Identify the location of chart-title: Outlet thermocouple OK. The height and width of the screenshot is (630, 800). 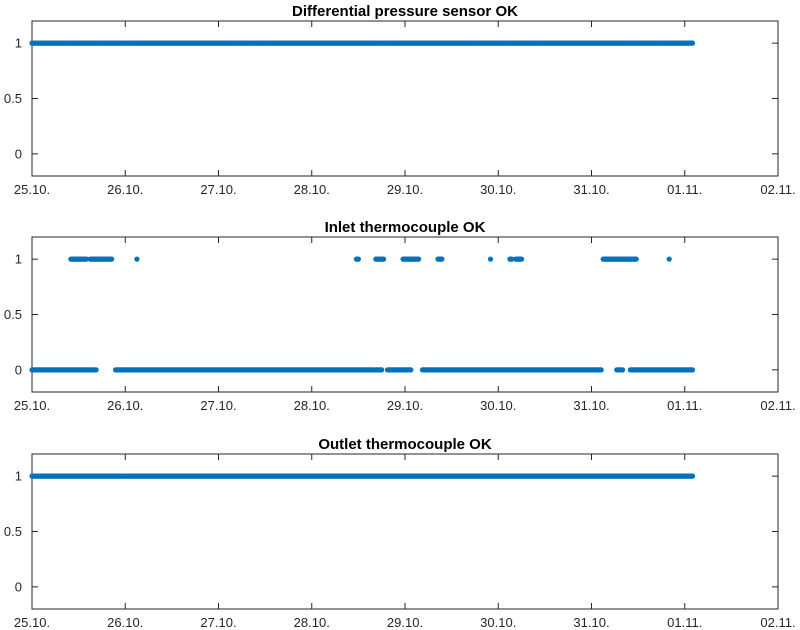
(405, 444).